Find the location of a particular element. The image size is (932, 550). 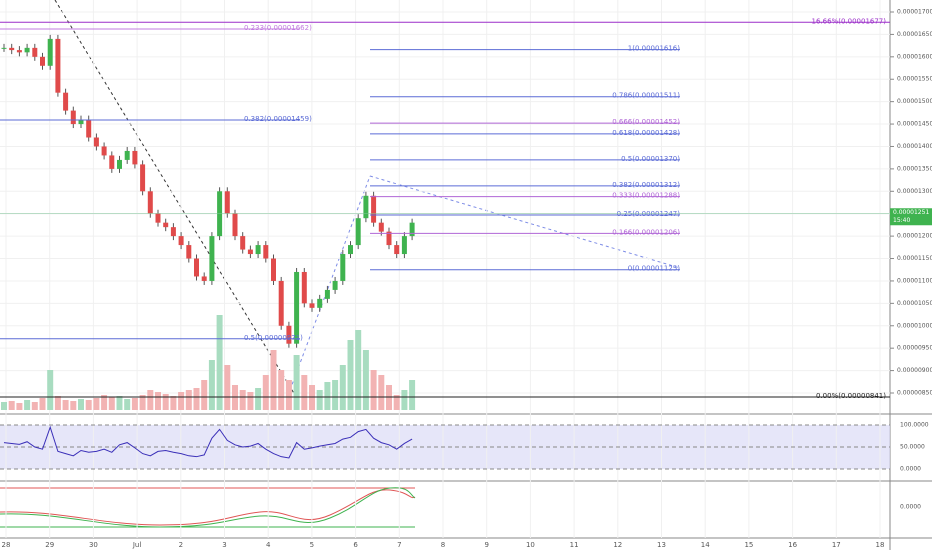

rsi-line is located at coordinates (208, 442).